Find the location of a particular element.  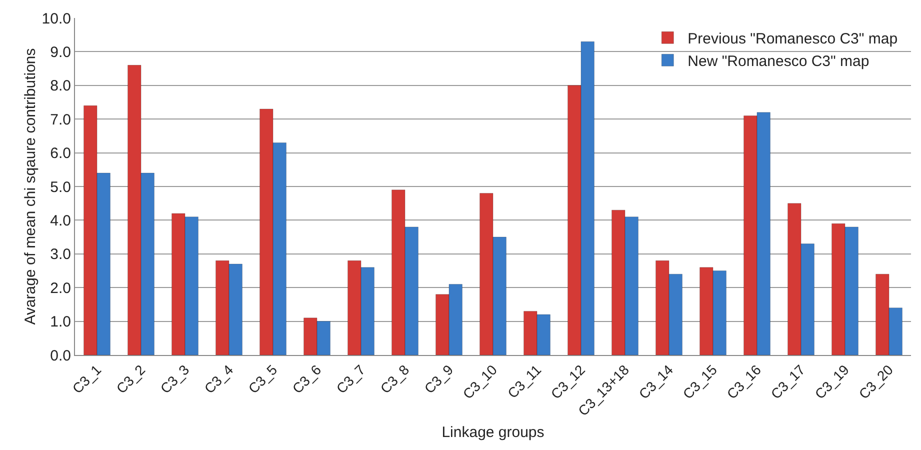

y-tick-label: 7.0 is located at coordinates (60, 119).